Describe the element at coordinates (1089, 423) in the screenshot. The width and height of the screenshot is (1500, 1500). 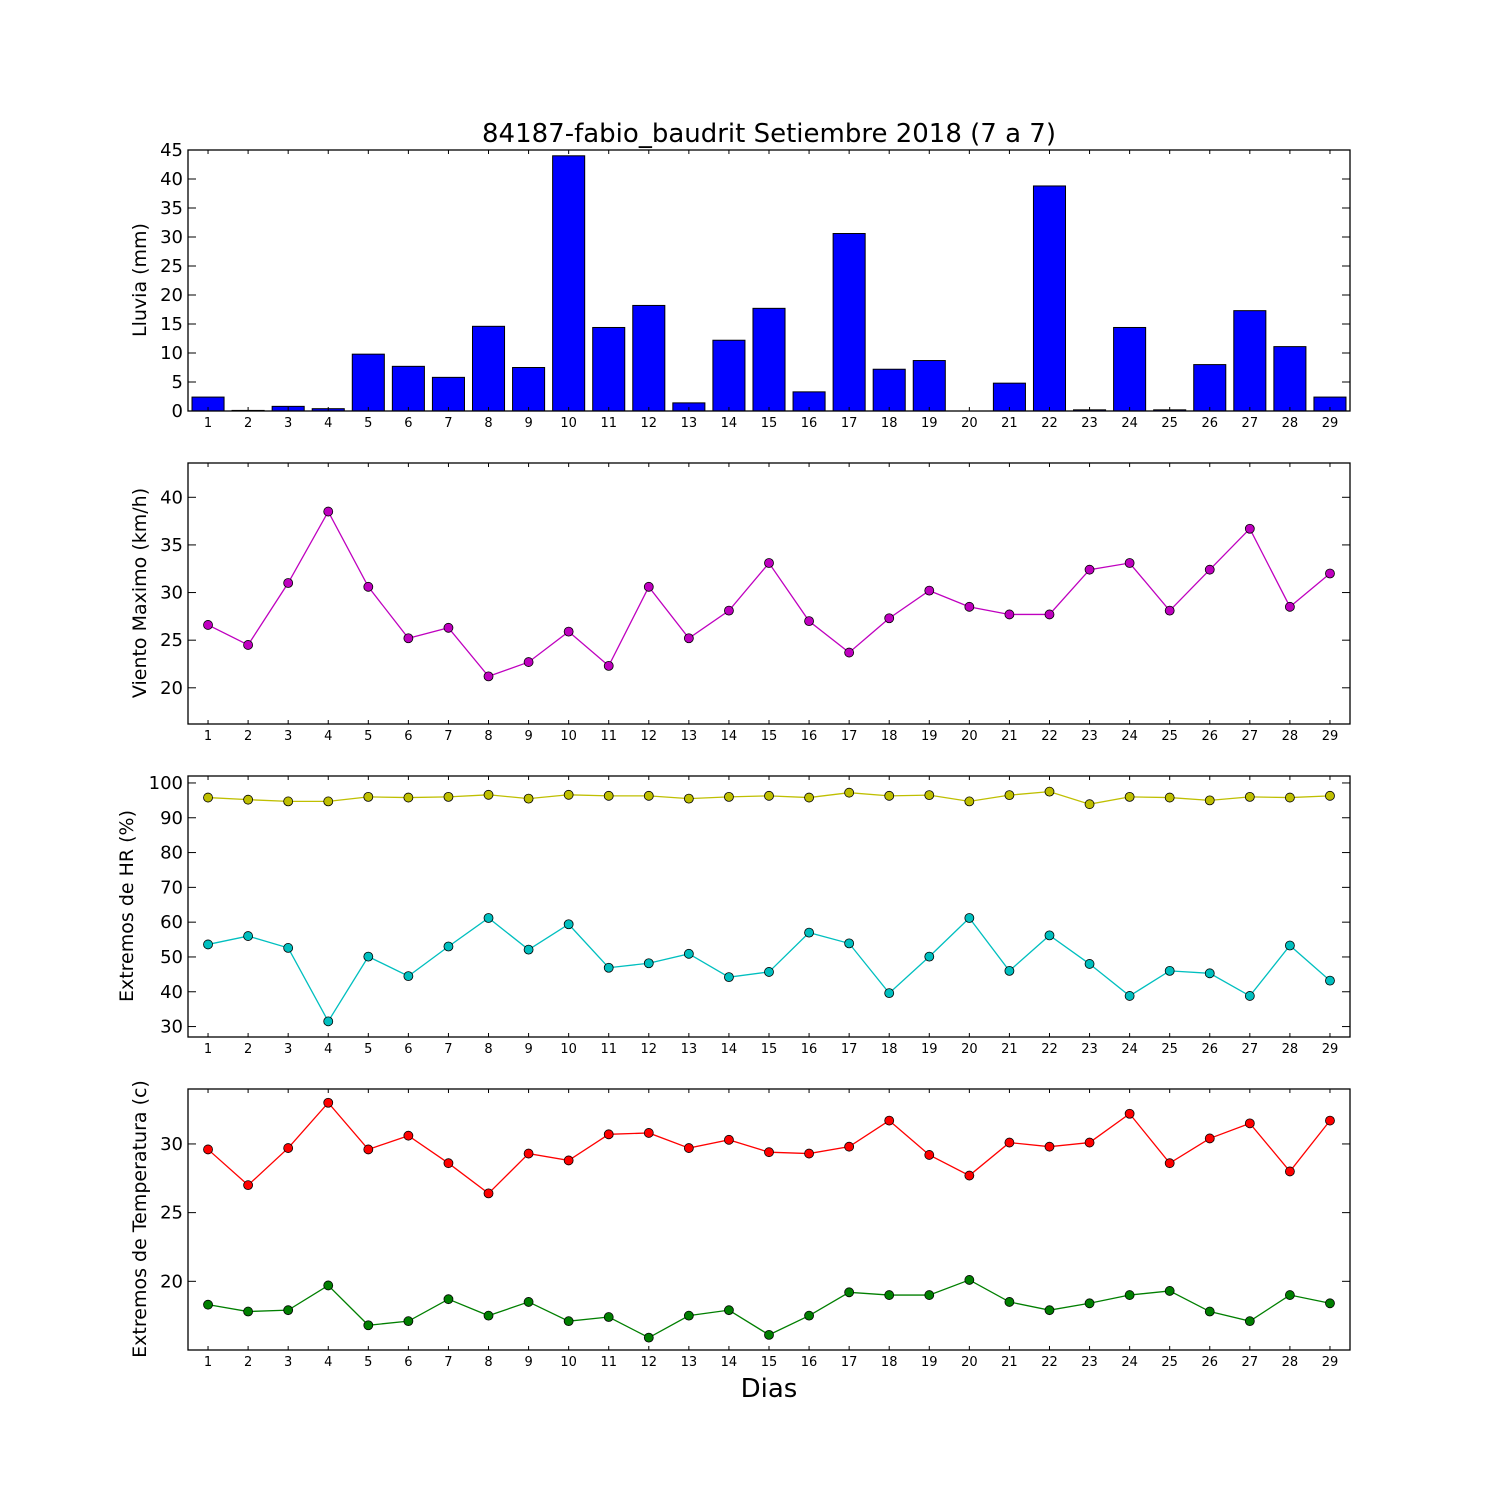
I see `rainfall-x-tick-label: 23` at that location.